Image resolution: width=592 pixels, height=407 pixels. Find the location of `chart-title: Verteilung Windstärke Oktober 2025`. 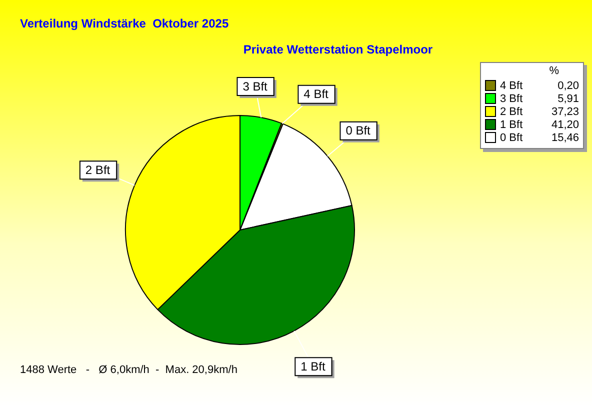

chart-title: Verteilung Windstärke Oktober 2025 is located at coordinates (124, 23).